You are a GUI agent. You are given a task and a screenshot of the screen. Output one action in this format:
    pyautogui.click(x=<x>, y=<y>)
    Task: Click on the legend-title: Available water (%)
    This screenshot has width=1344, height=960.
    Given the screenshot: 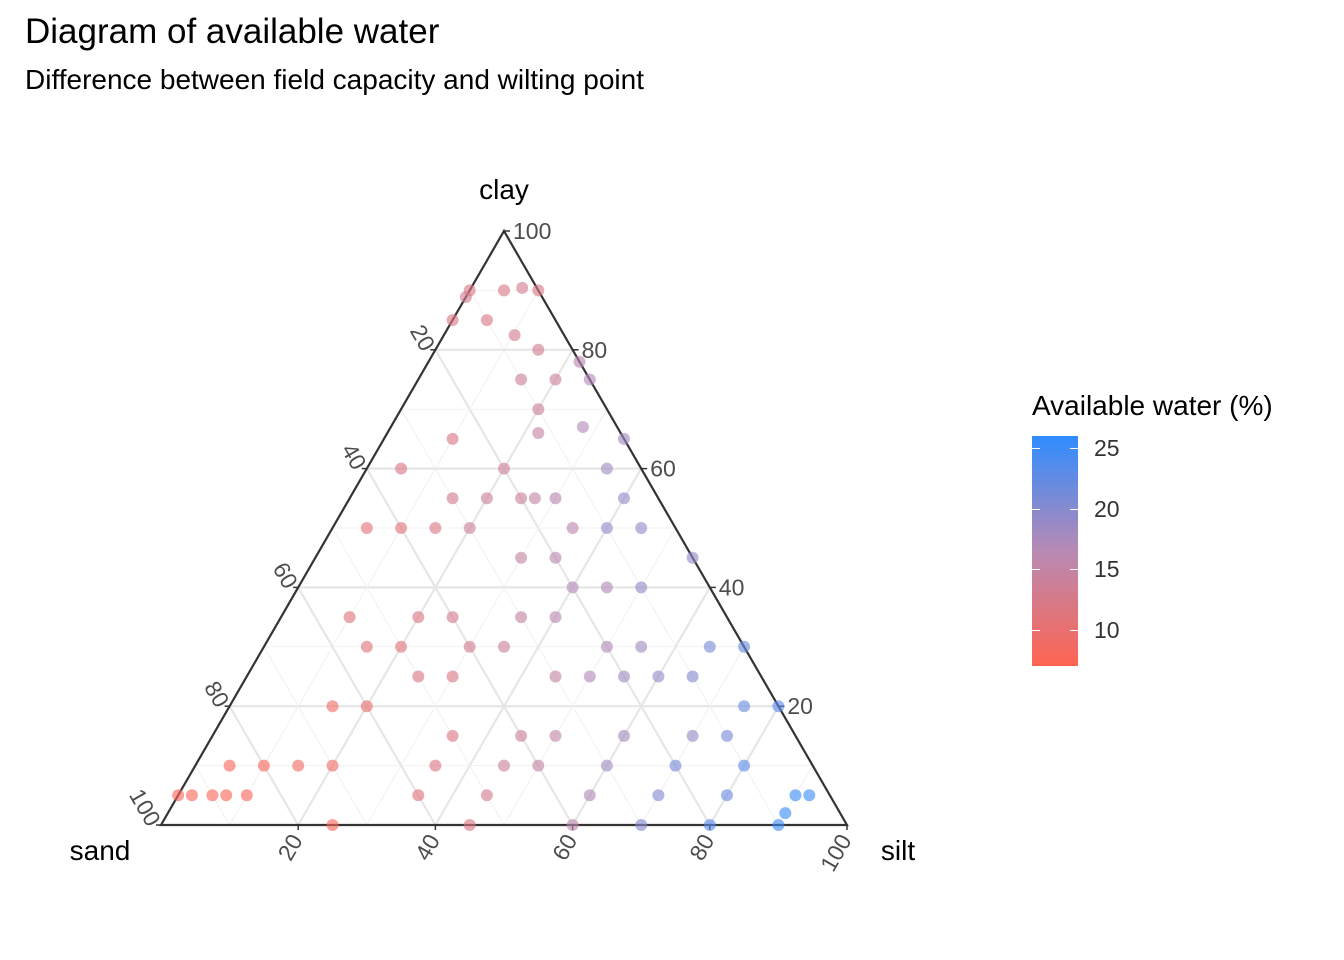 What is the action you would take?
    pyautogui.click(x=1152, y=405)
    